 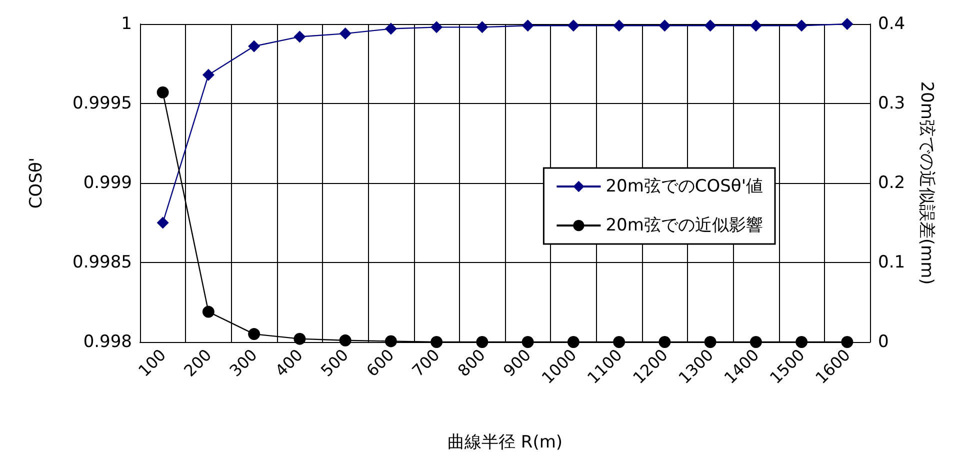 What do you see at coordinates (892, 24) in the screenshot?
I see `y2-tick-label: 0.4` at bounding box center [892, 24].